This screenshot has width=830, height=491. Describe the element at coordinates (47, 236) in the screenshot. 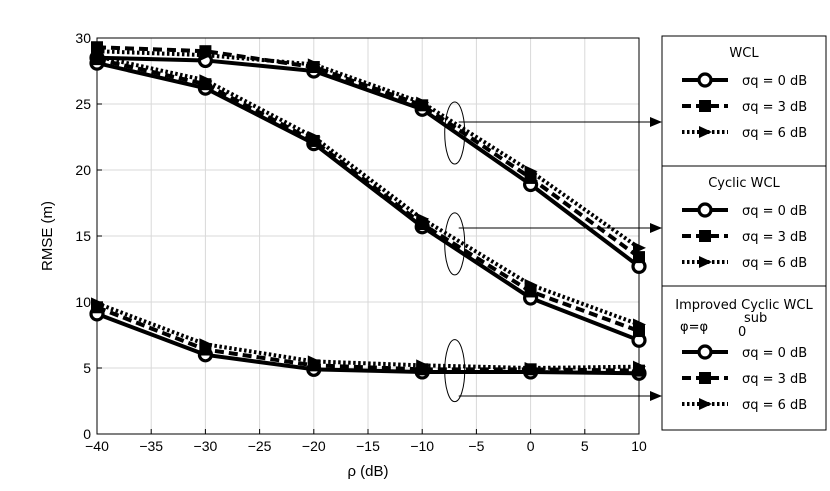

I see `y-axis-label: RMSE (m)` at that location.